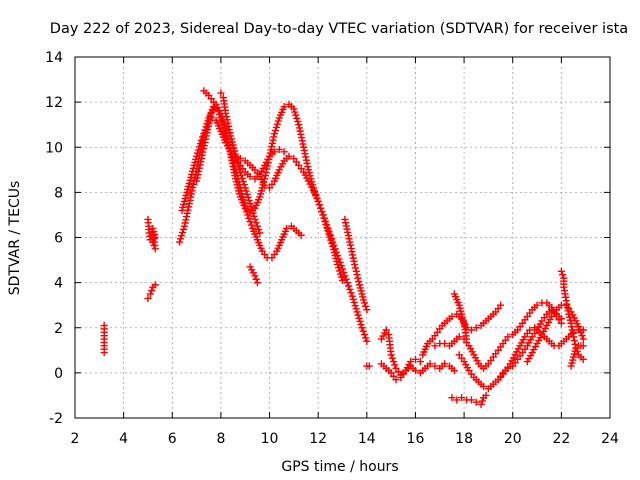 This screenshot has width=640, height=480. I want to click on y-tick-label: 12, so click(54, 103).